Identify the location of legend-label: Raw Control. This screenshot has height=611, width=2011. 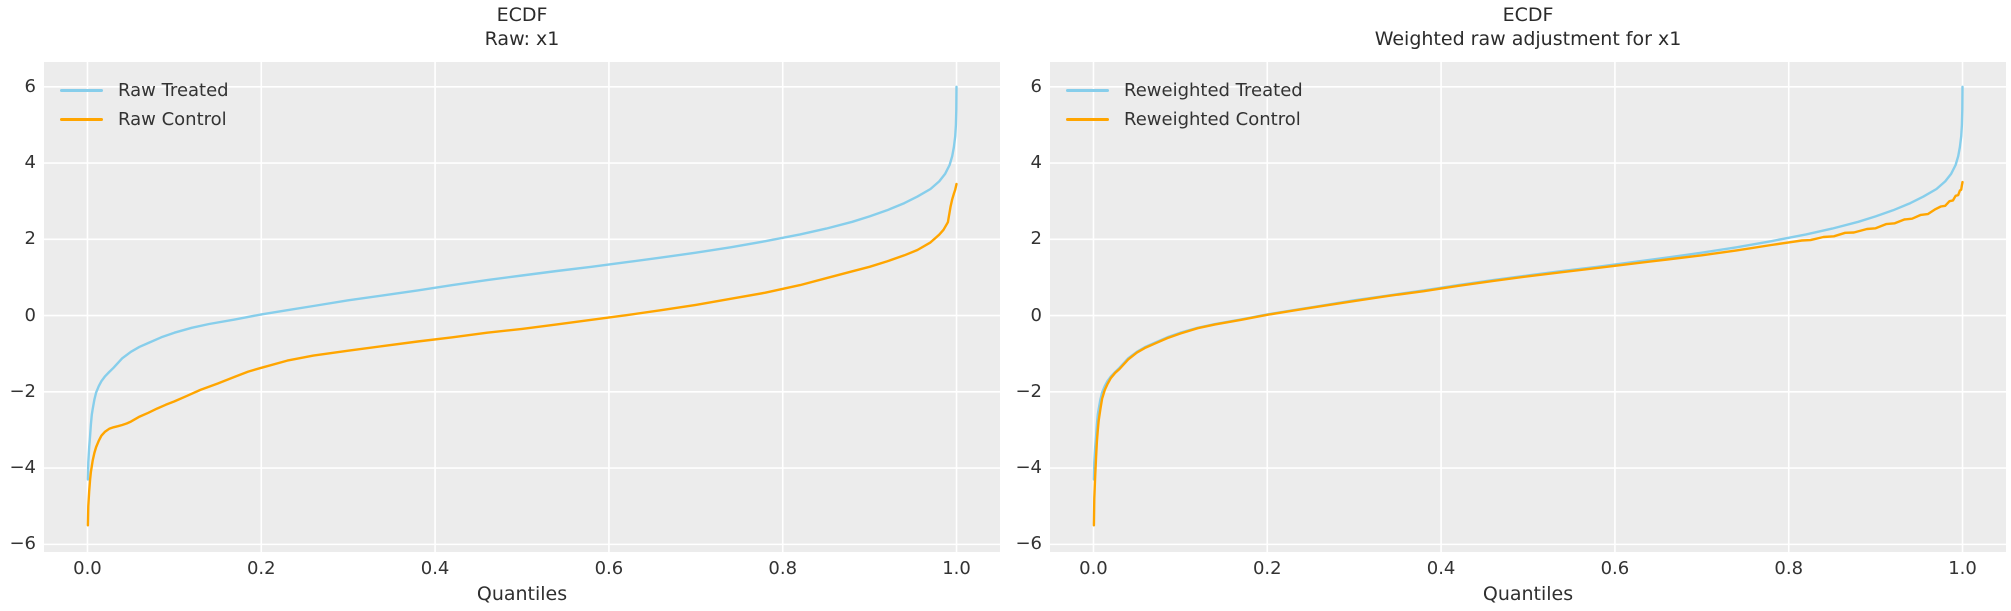
(172, 119).